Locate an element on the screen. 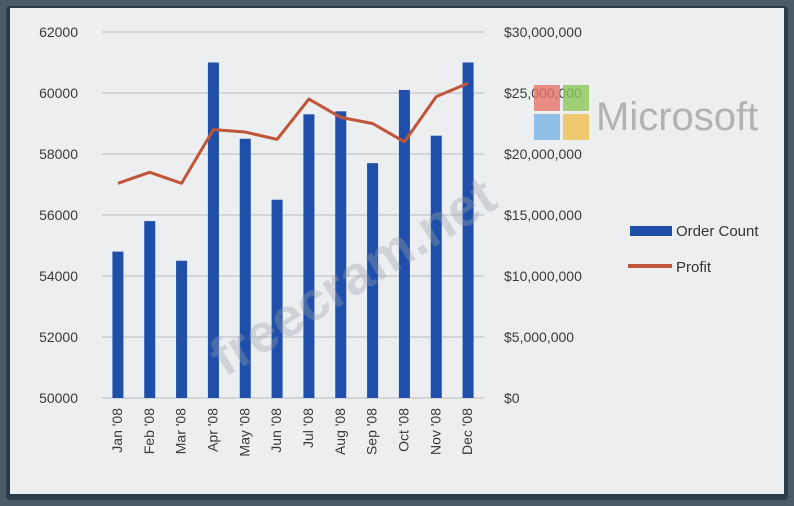 The width and height of the screenshot is (794, 506). microsoft-logo-word: Microsoft is located at coordinates (677, 117).